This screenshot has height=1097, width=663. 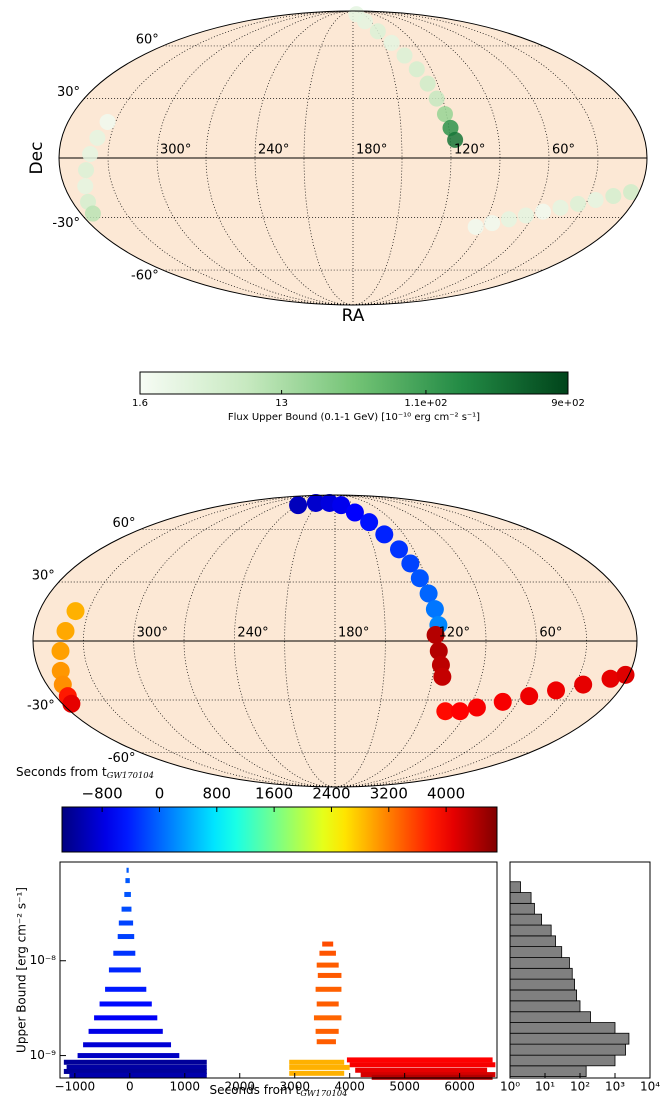 I want to click on colorbar-tick-label: 1600, so click(x=274, y=794).